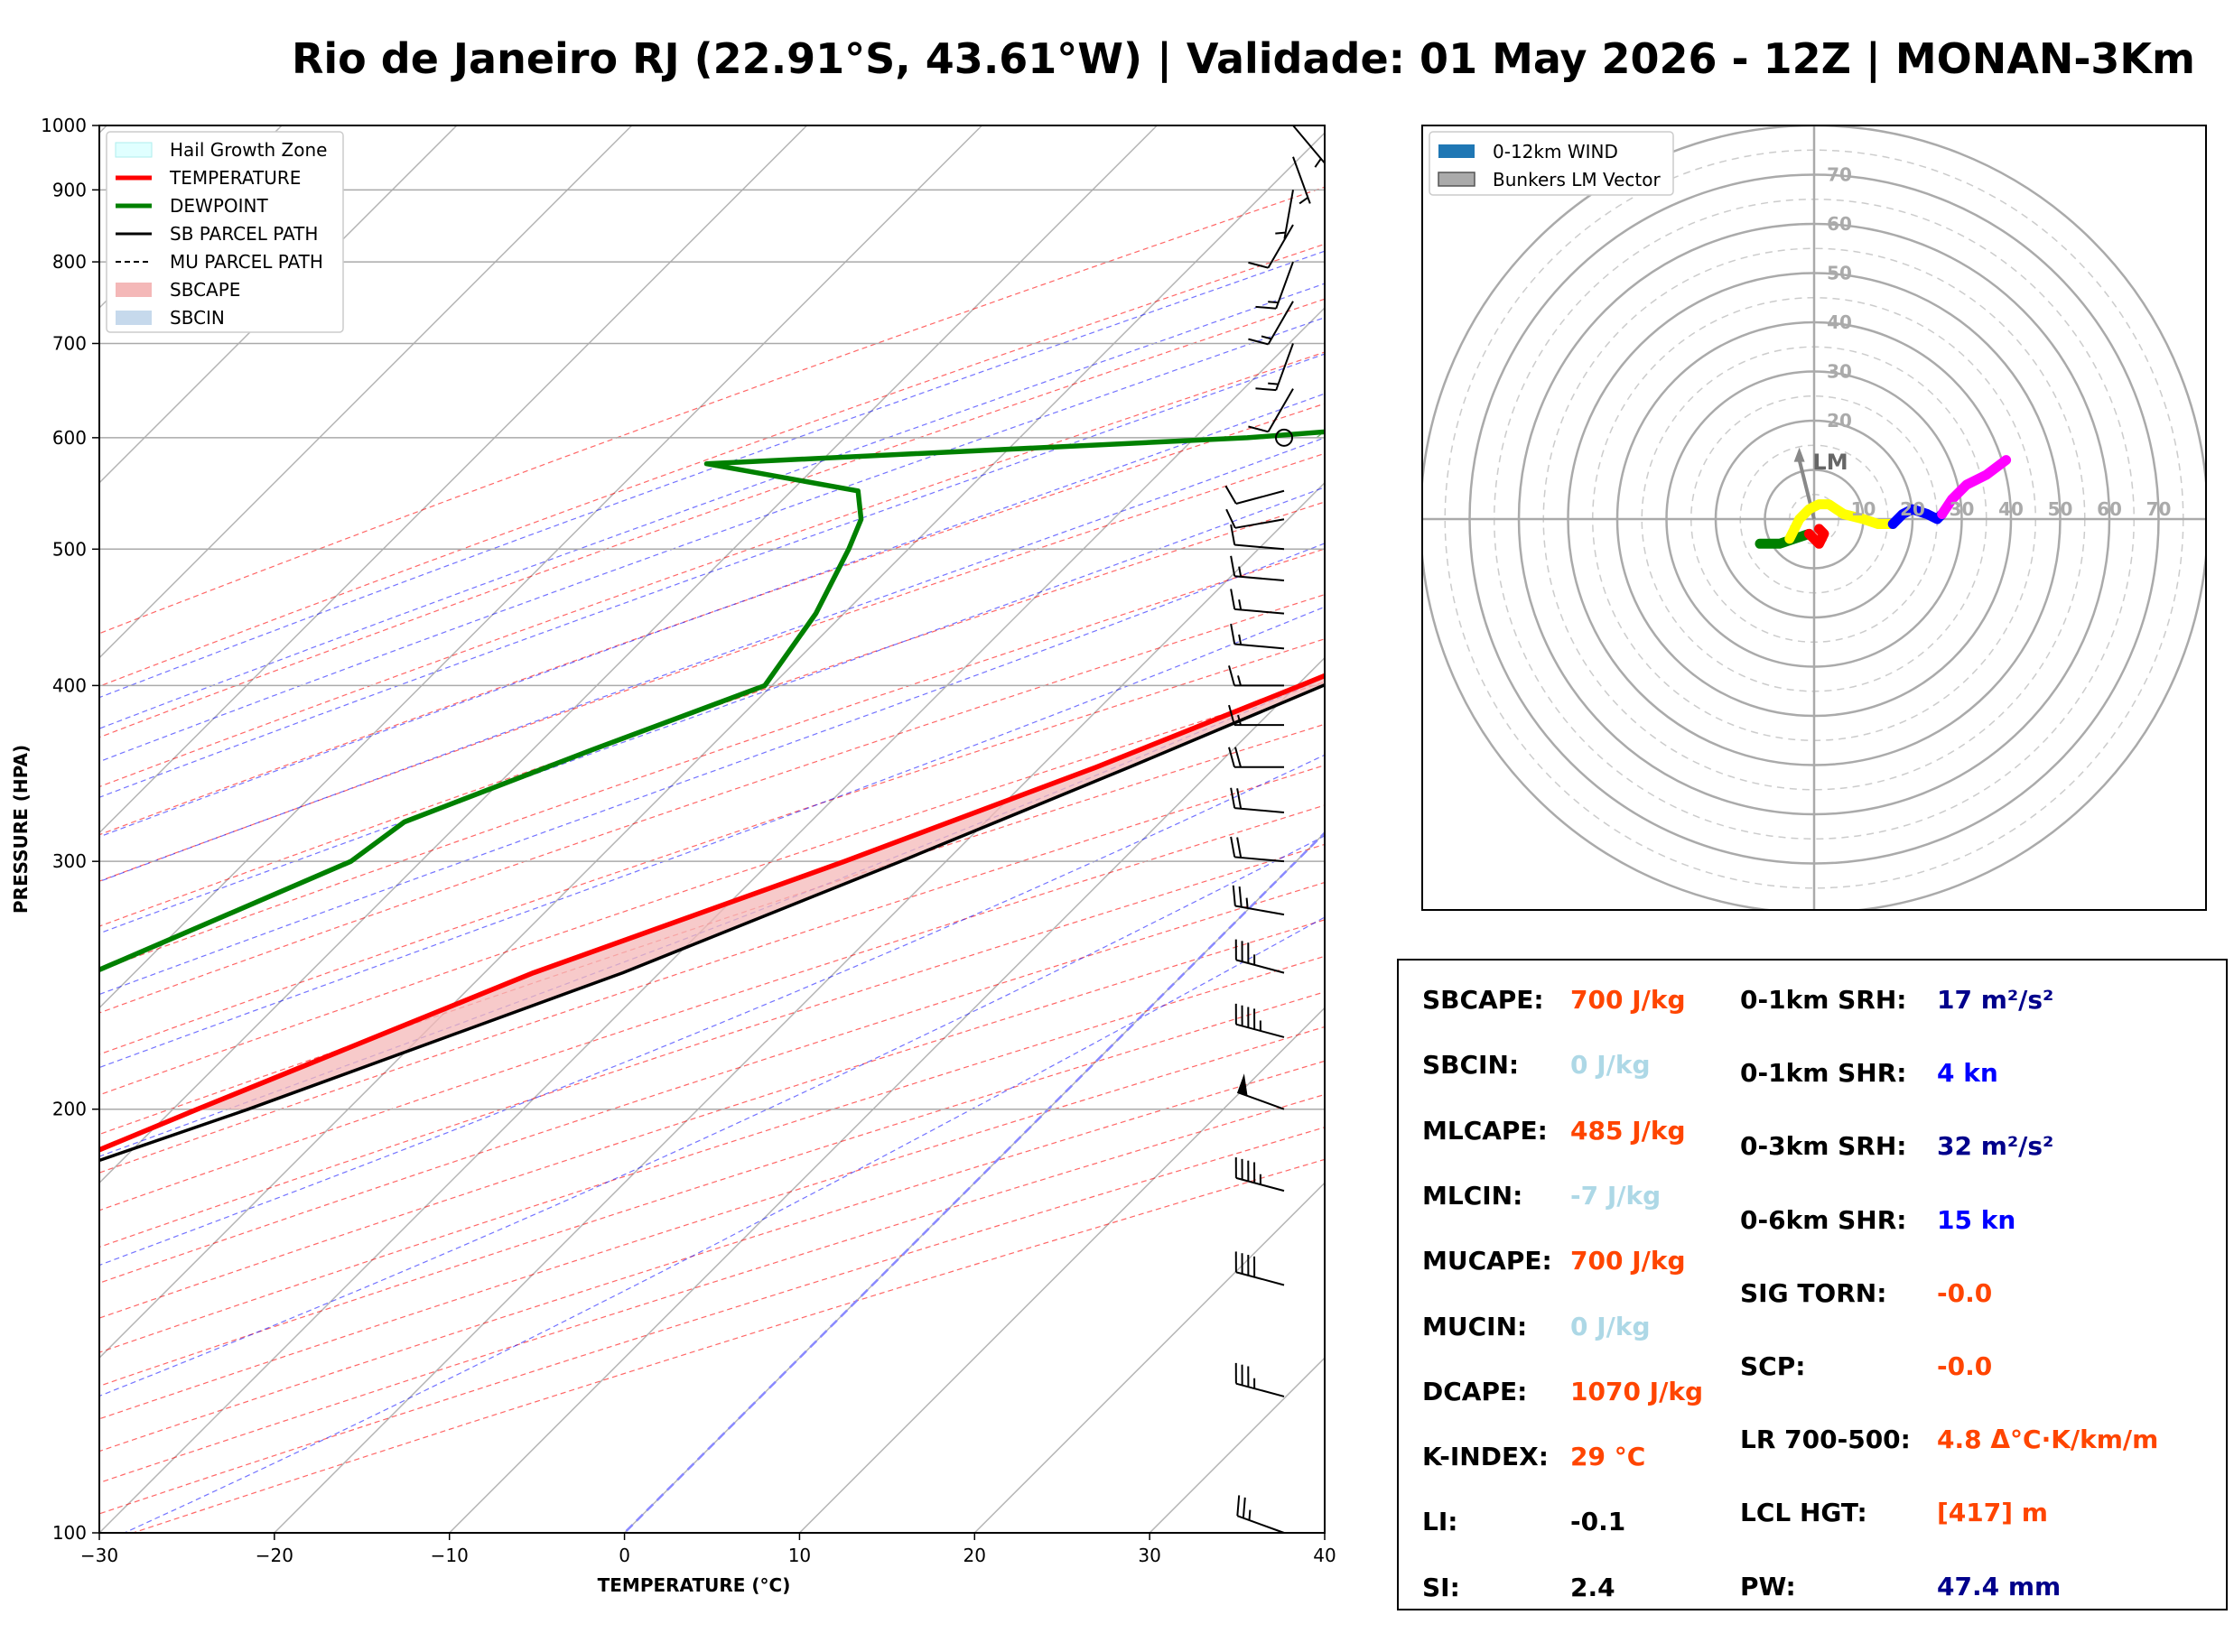 Image resolution: width=2234 pixels, height=1652 pixels. What do you see at coordinates (249, 150) in the screenshot?
I see `legend-label: Hail Growth Zone` at bounding box center [249, 150].